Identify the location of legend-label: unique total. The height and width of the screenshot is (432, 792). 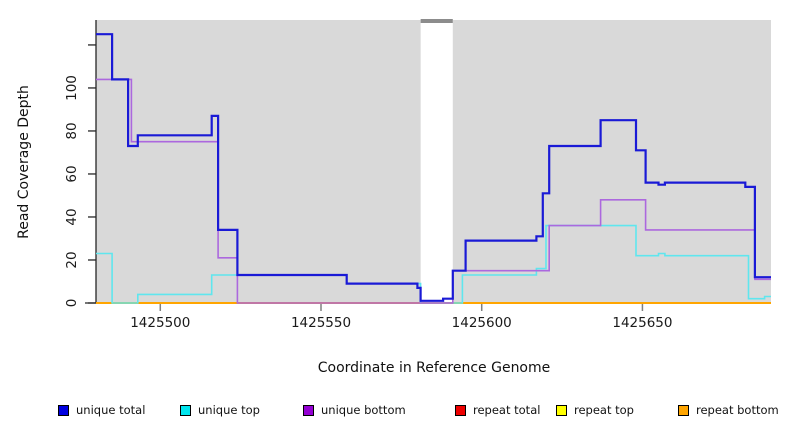
(111, 410).